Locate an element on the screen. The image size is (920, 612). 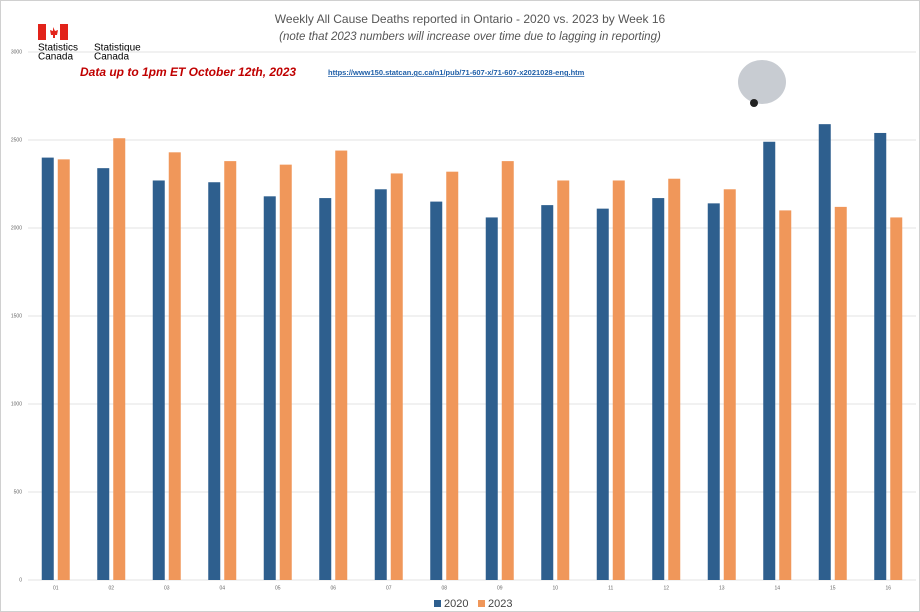
x-tick-label: 15 is located at coordinates (833, 588).